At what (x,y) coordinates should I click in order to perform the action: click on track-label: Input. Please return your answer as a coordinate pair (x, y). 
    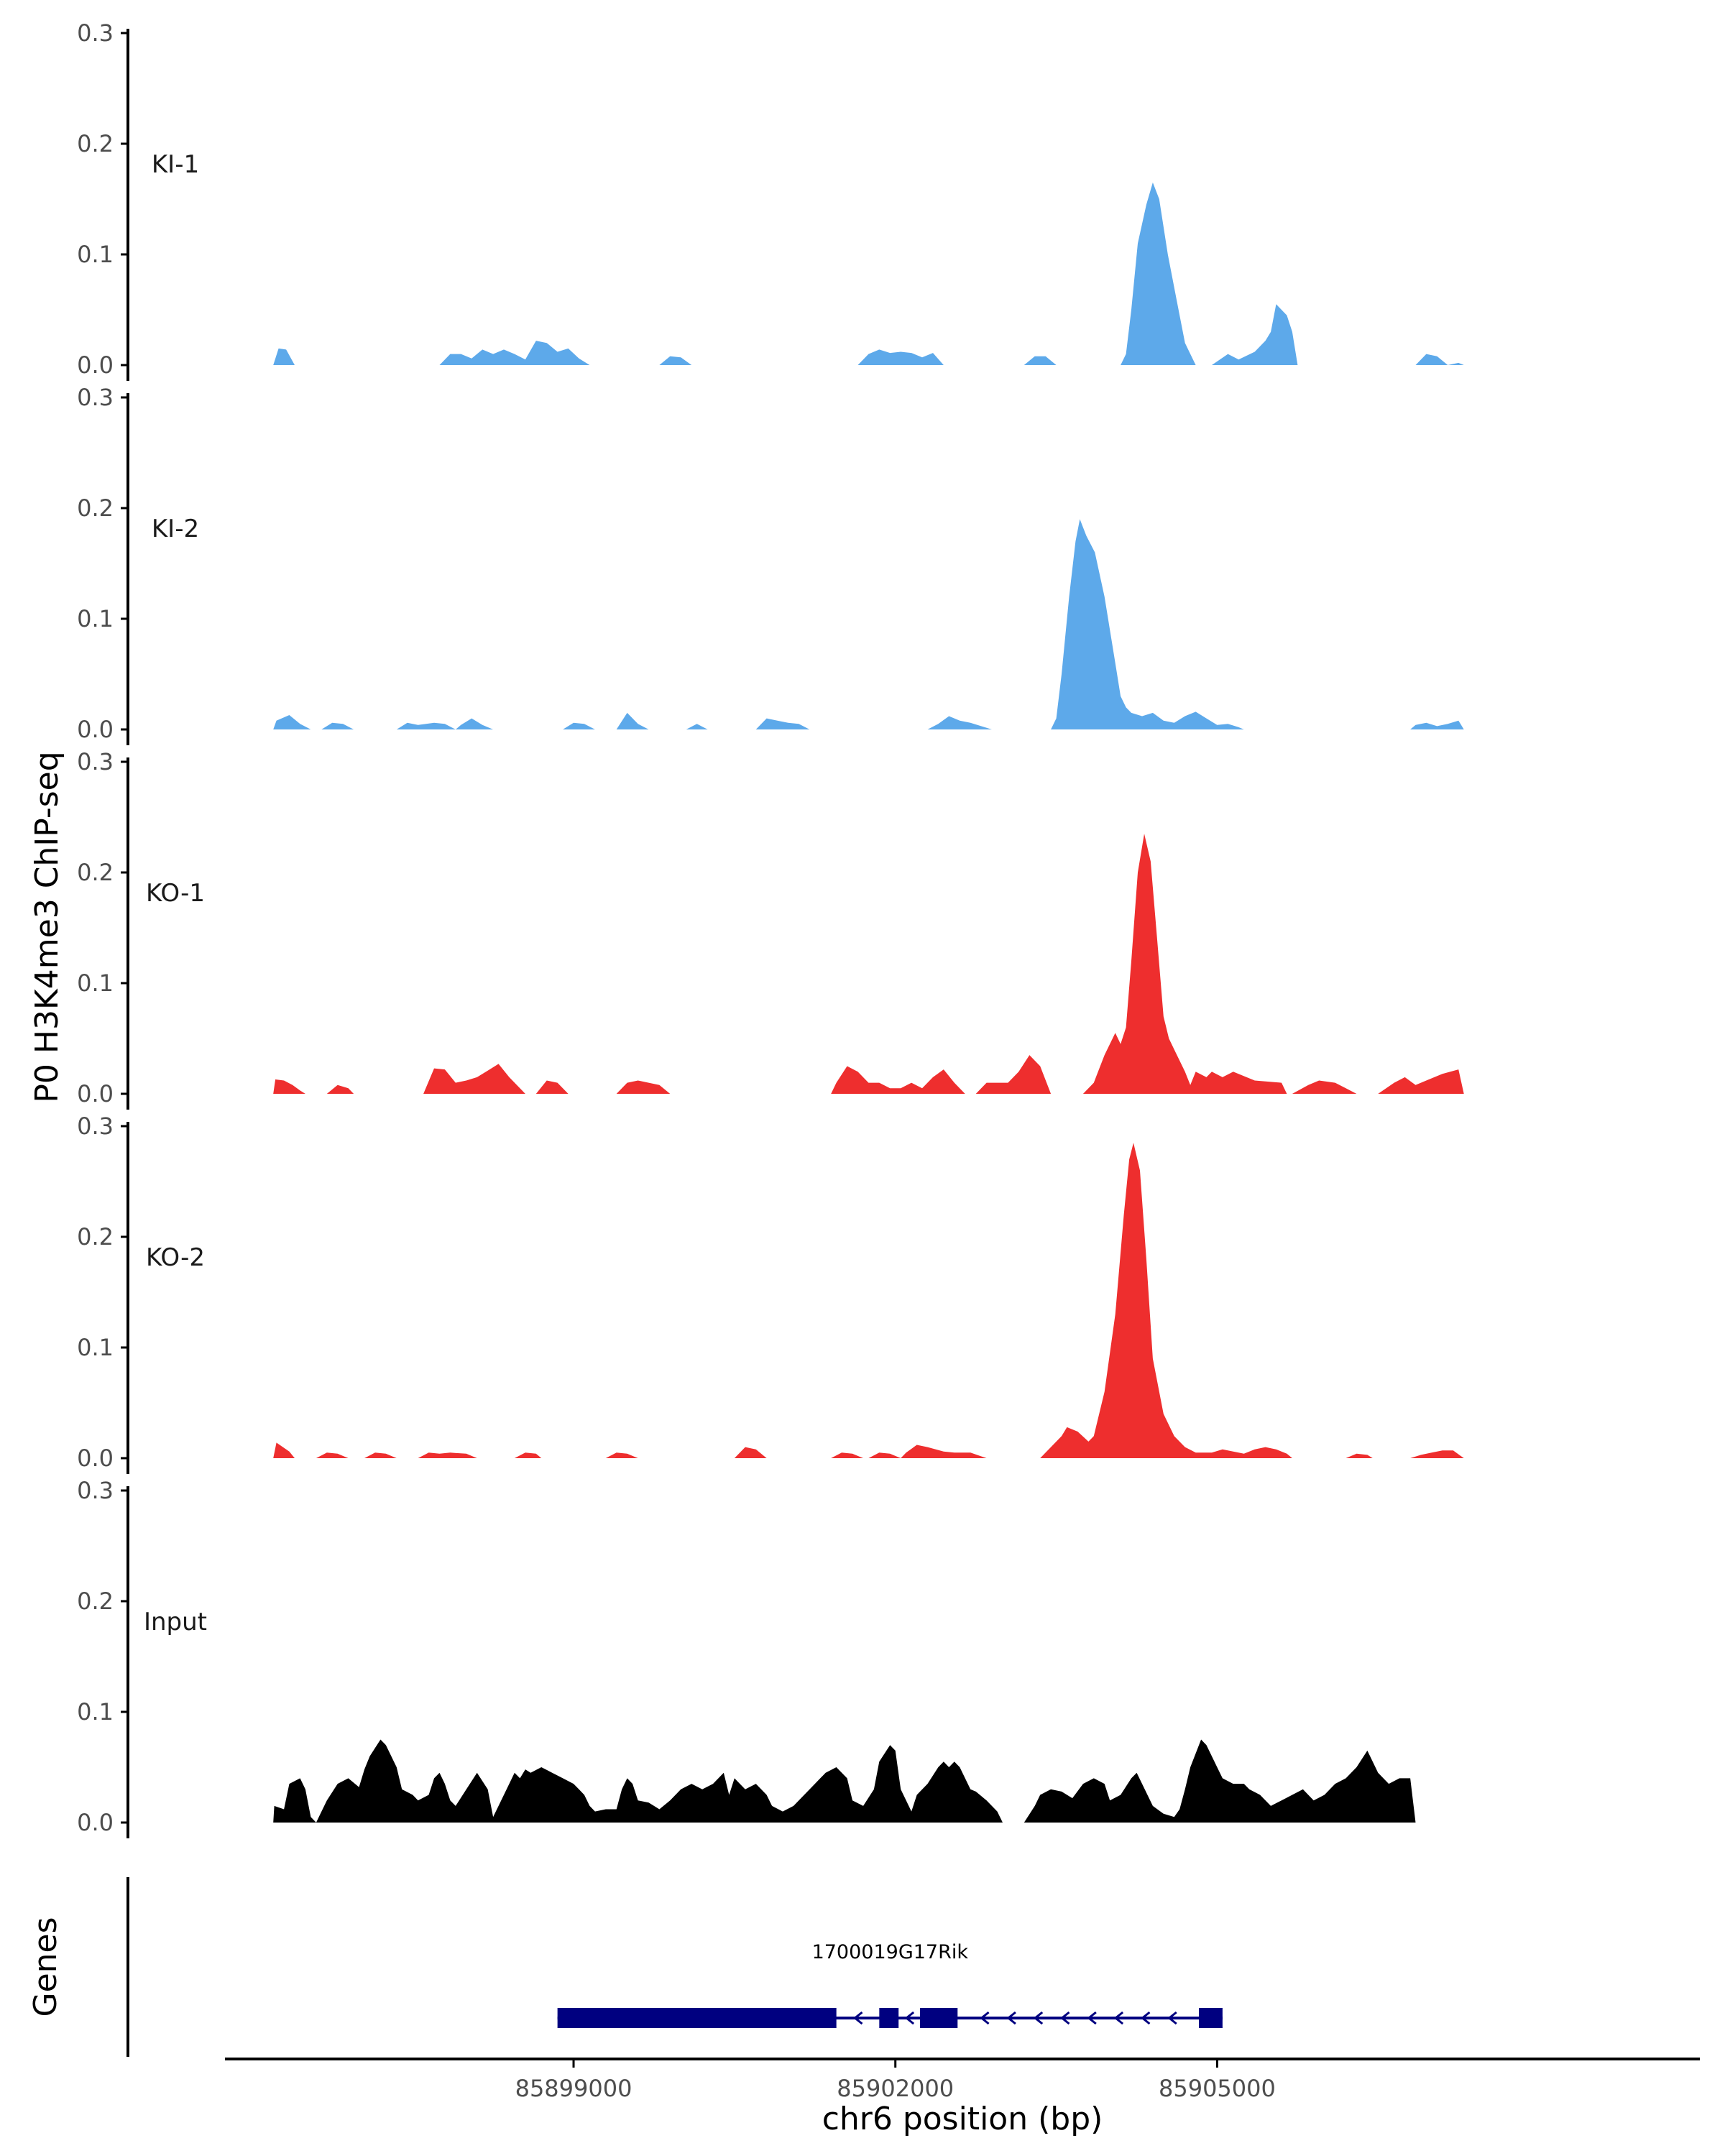
    Looking at the image, I should click on (175, 1622).